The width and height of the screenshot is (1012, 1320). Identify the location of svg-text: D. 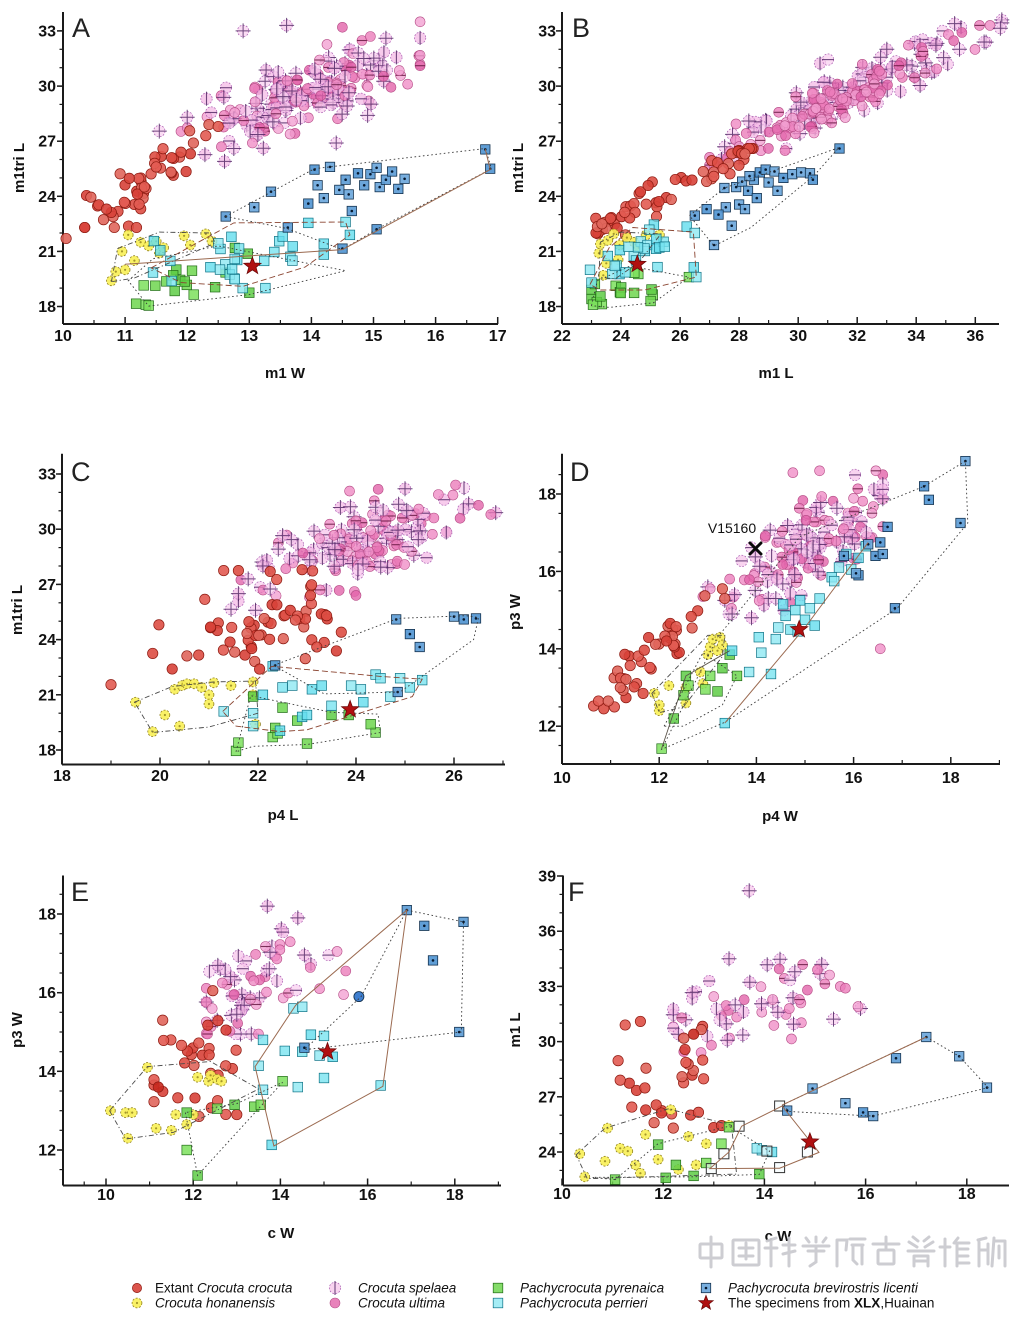
(580, 472).